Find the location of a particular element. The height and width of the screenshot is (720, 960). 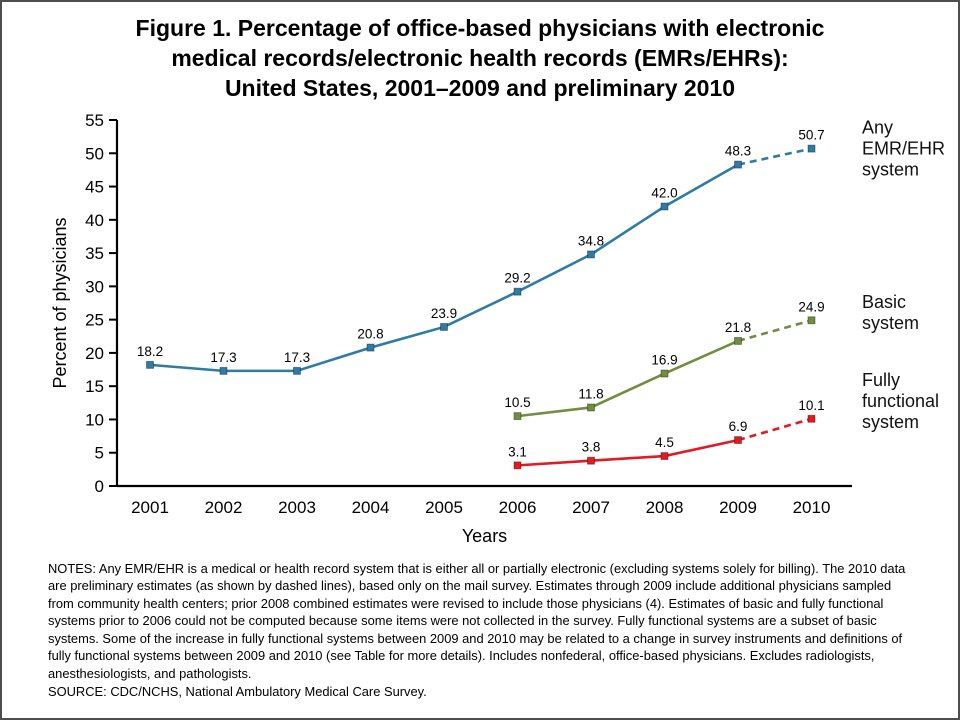

y-tick-label: 10 is located at coordinates (94, 419).